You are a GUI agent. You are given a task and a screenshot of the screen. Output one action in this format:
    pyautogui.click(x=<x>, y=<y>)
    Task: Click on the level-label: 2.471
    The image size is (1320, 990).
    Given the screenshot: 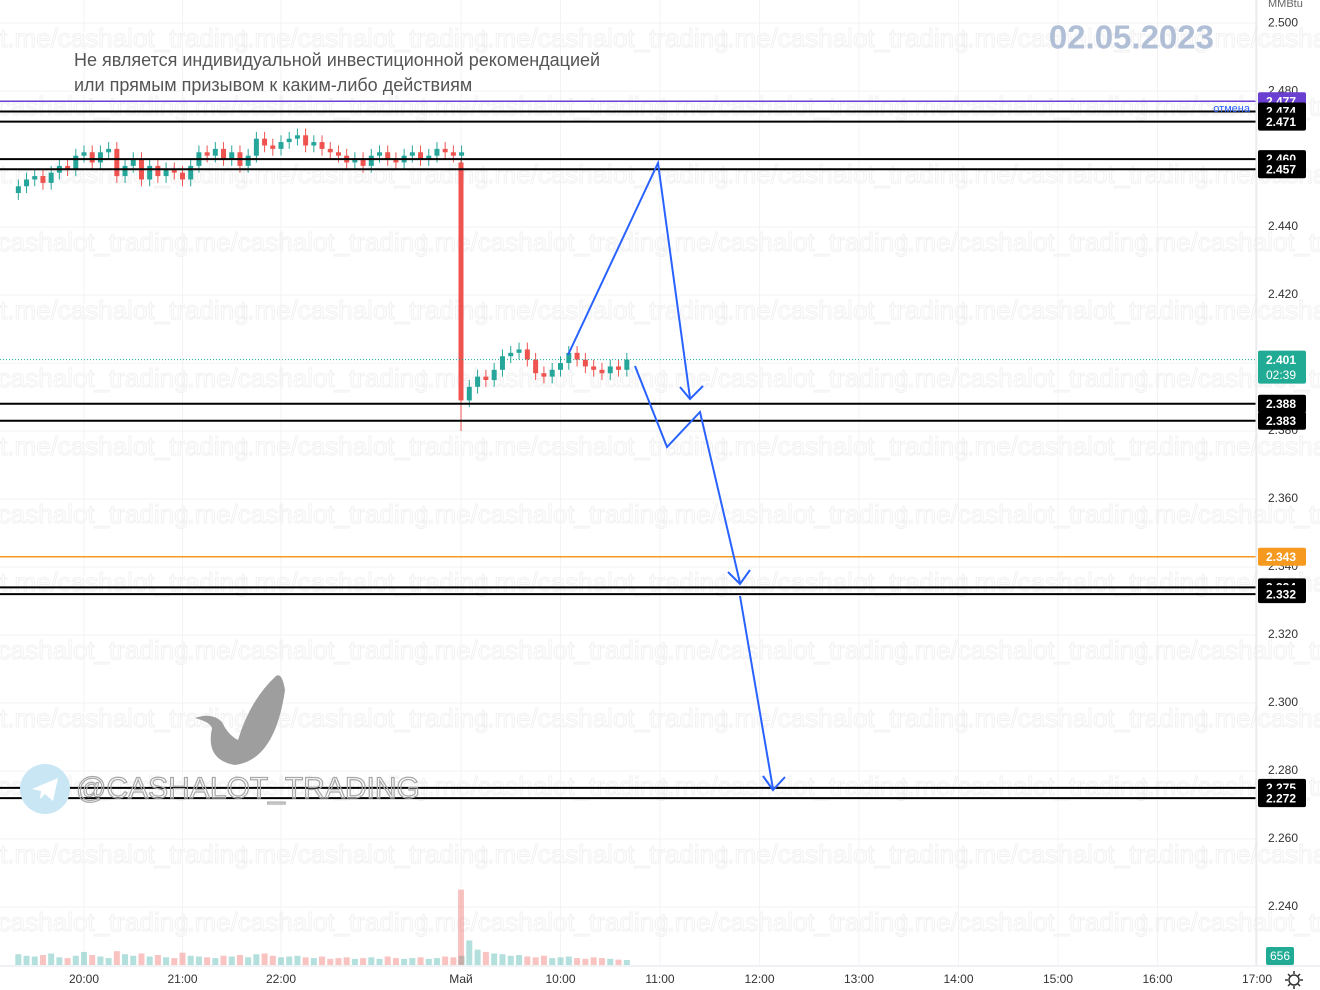 What is the action you would take?
    pyautogui.click(x=1281, y=122)
    